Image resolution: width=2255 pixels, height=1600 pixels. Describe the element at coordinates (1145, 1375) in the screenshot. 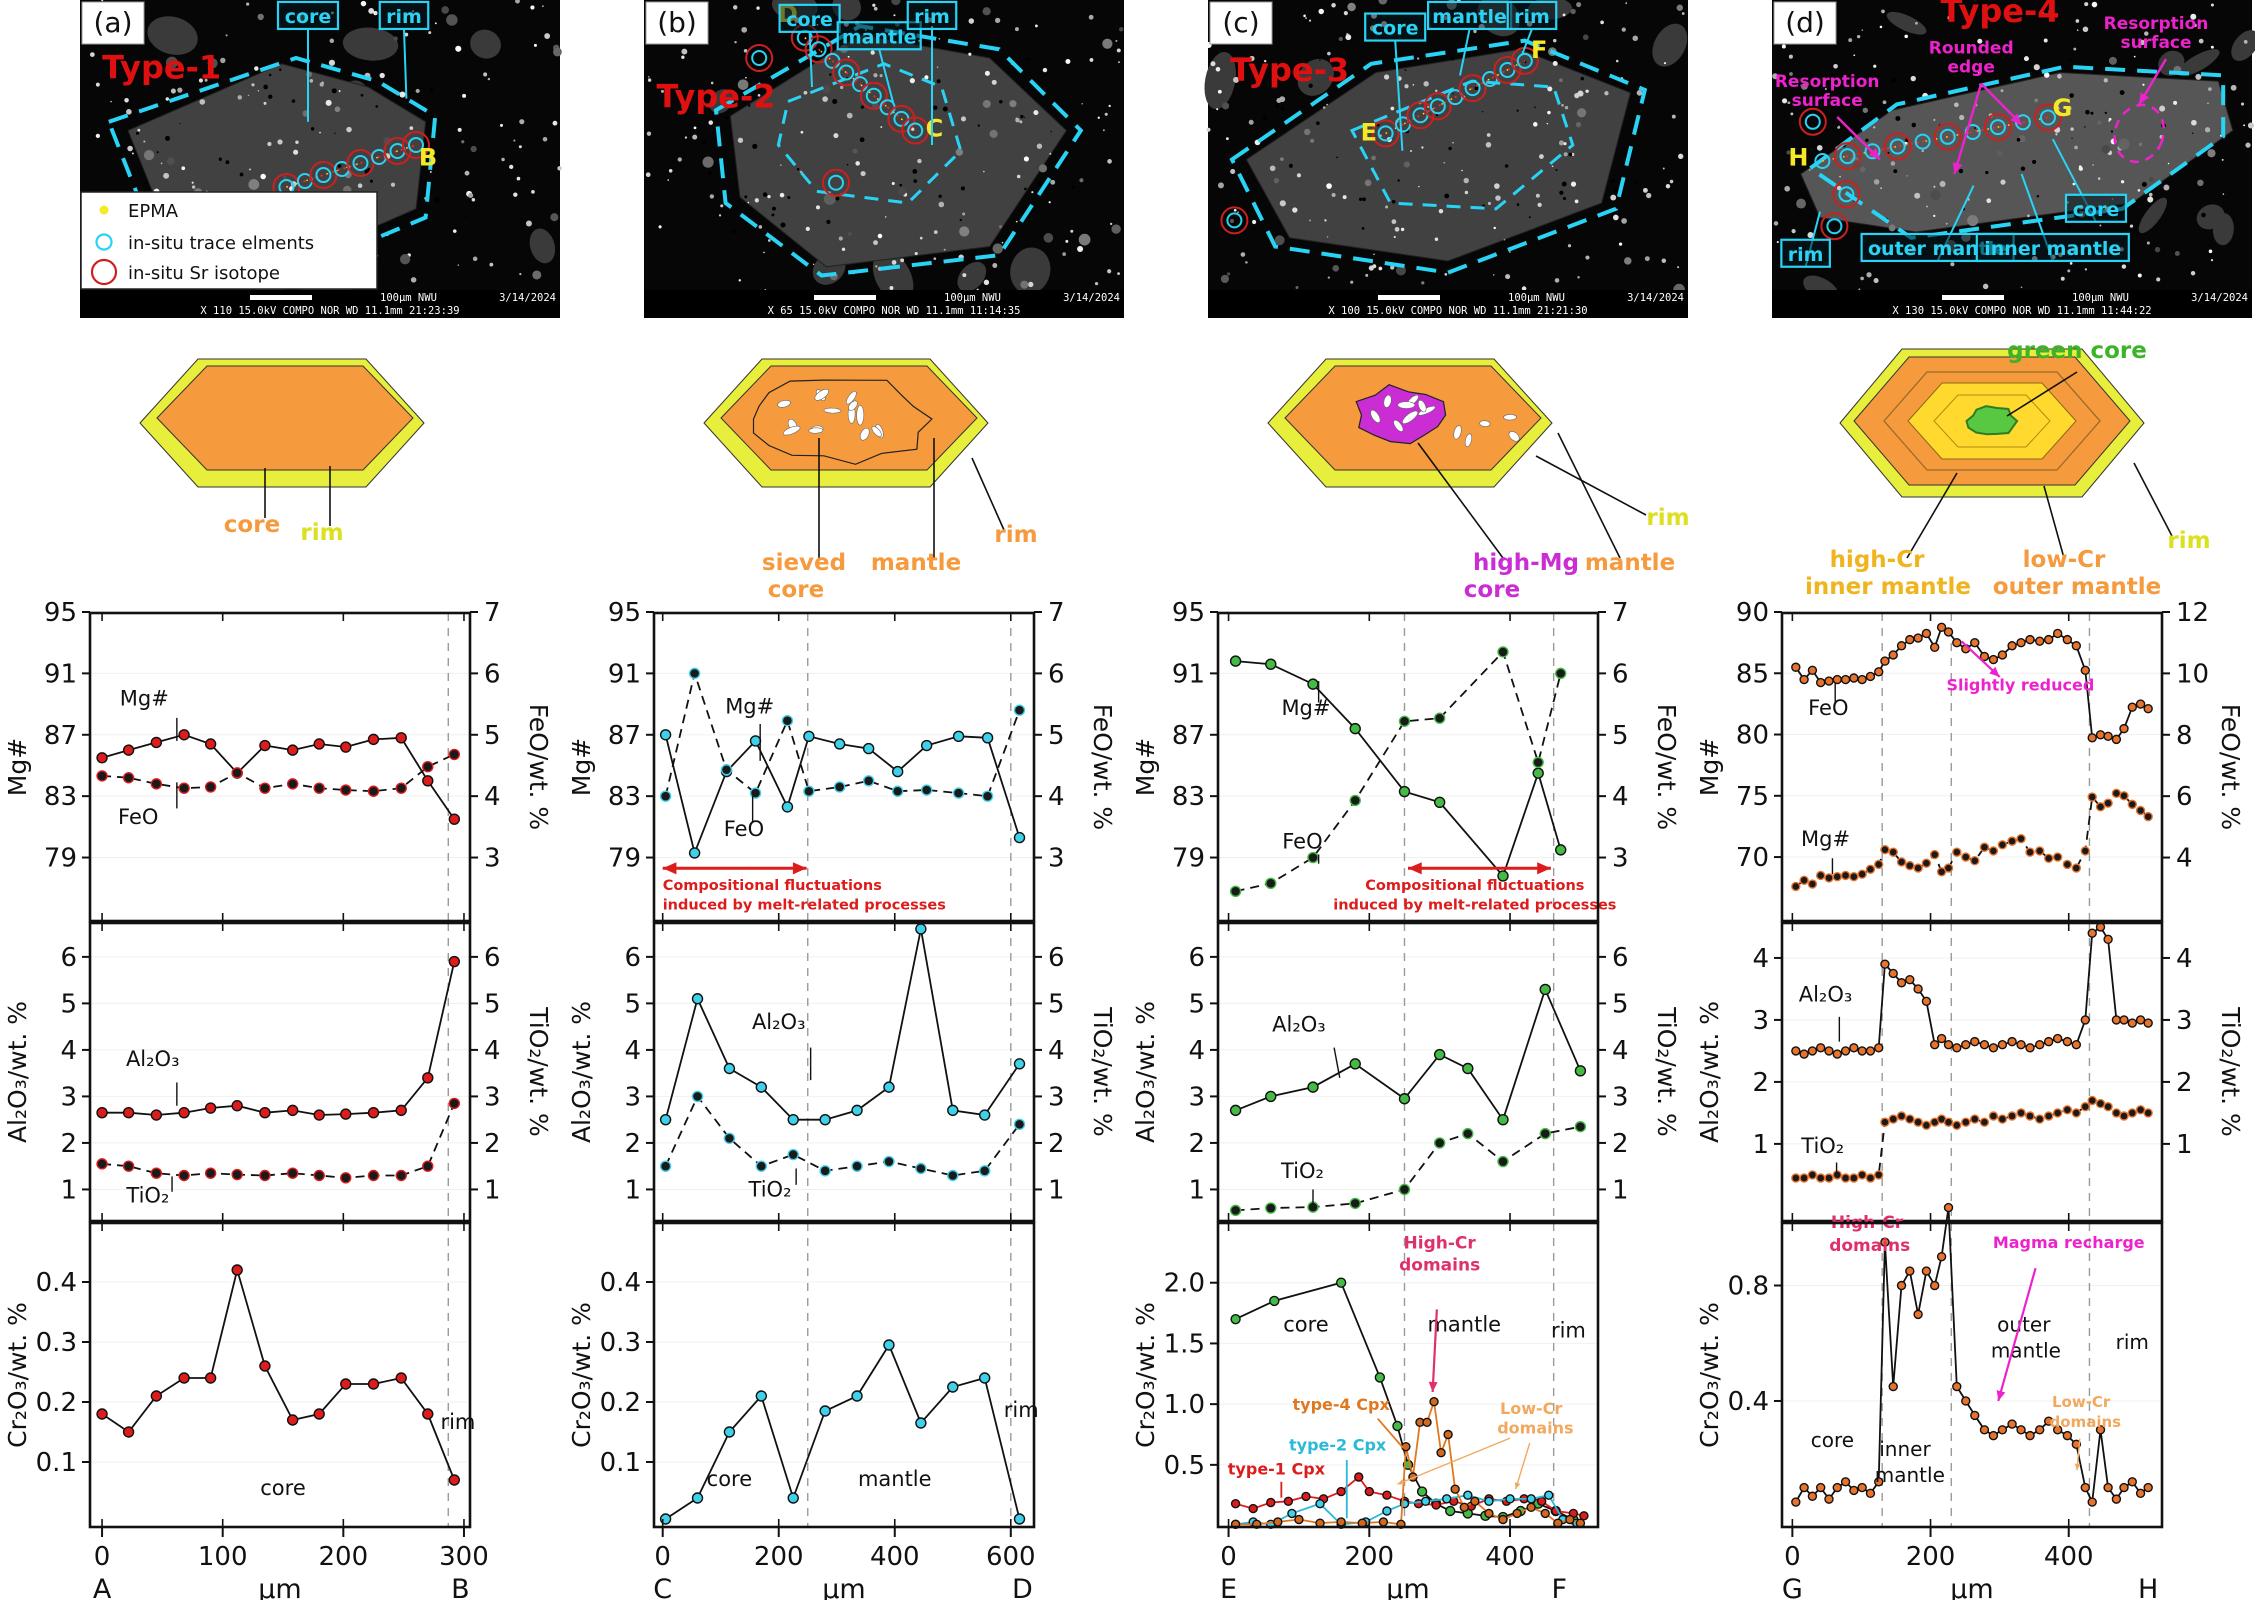

I see `y-axis-title: Cr₂O₃/wt. %` at that location.